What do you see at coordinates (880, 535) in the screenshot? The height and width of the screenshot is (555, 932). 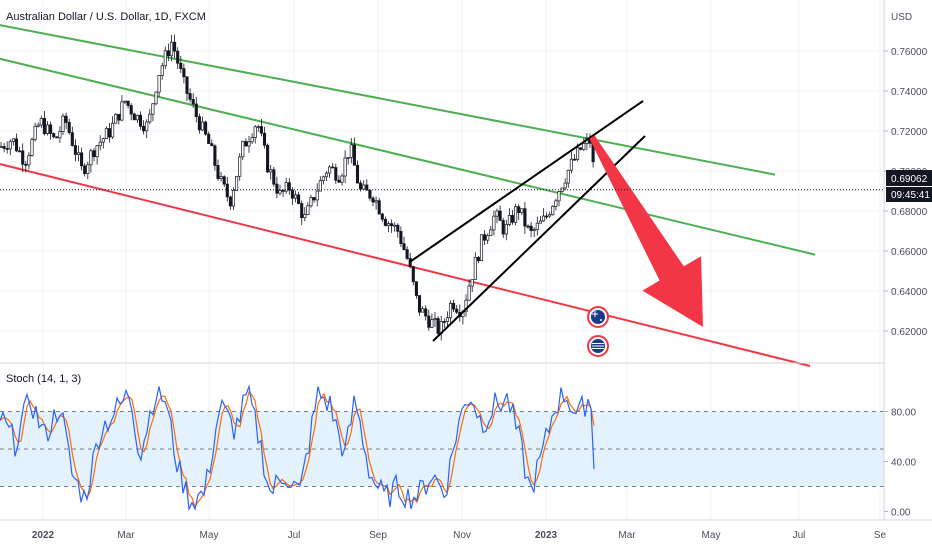 I see `time-tick-label: Se` at bounding box center [880, 535].